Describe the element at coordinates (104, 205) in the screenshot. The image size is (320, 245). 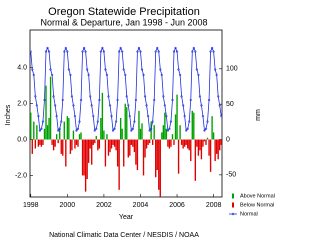
I see `x-tick-label: 2002` at that location.